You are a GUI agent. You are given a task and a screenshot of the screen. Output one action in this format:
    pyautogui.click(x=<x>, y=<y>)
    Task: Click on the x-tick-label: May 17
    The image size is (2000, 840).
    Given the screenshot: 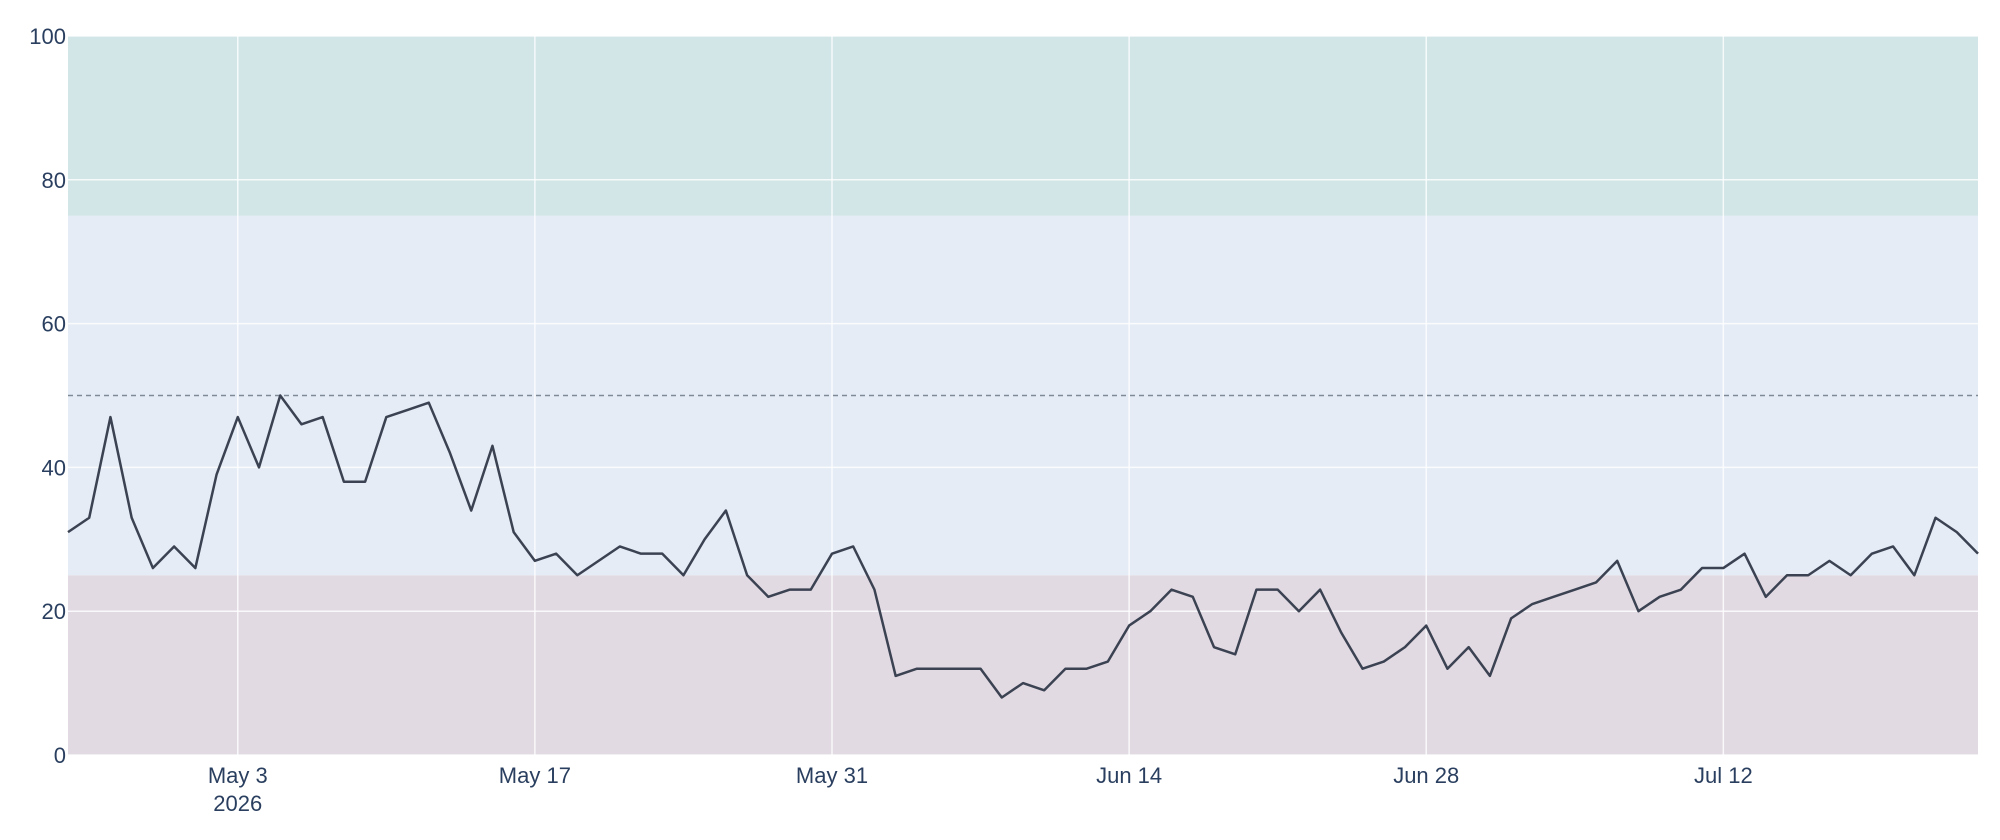 What is the action you would take?
    pyautogui.click(x=535, y=775)
    